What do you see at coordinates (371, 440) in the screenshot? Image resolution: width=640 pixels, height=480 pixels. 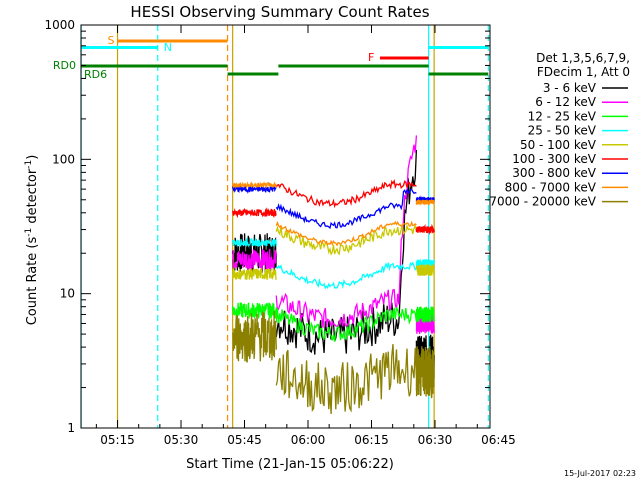 I see `x-tick-label-4: 06:15` at bounding box center [371, 440].